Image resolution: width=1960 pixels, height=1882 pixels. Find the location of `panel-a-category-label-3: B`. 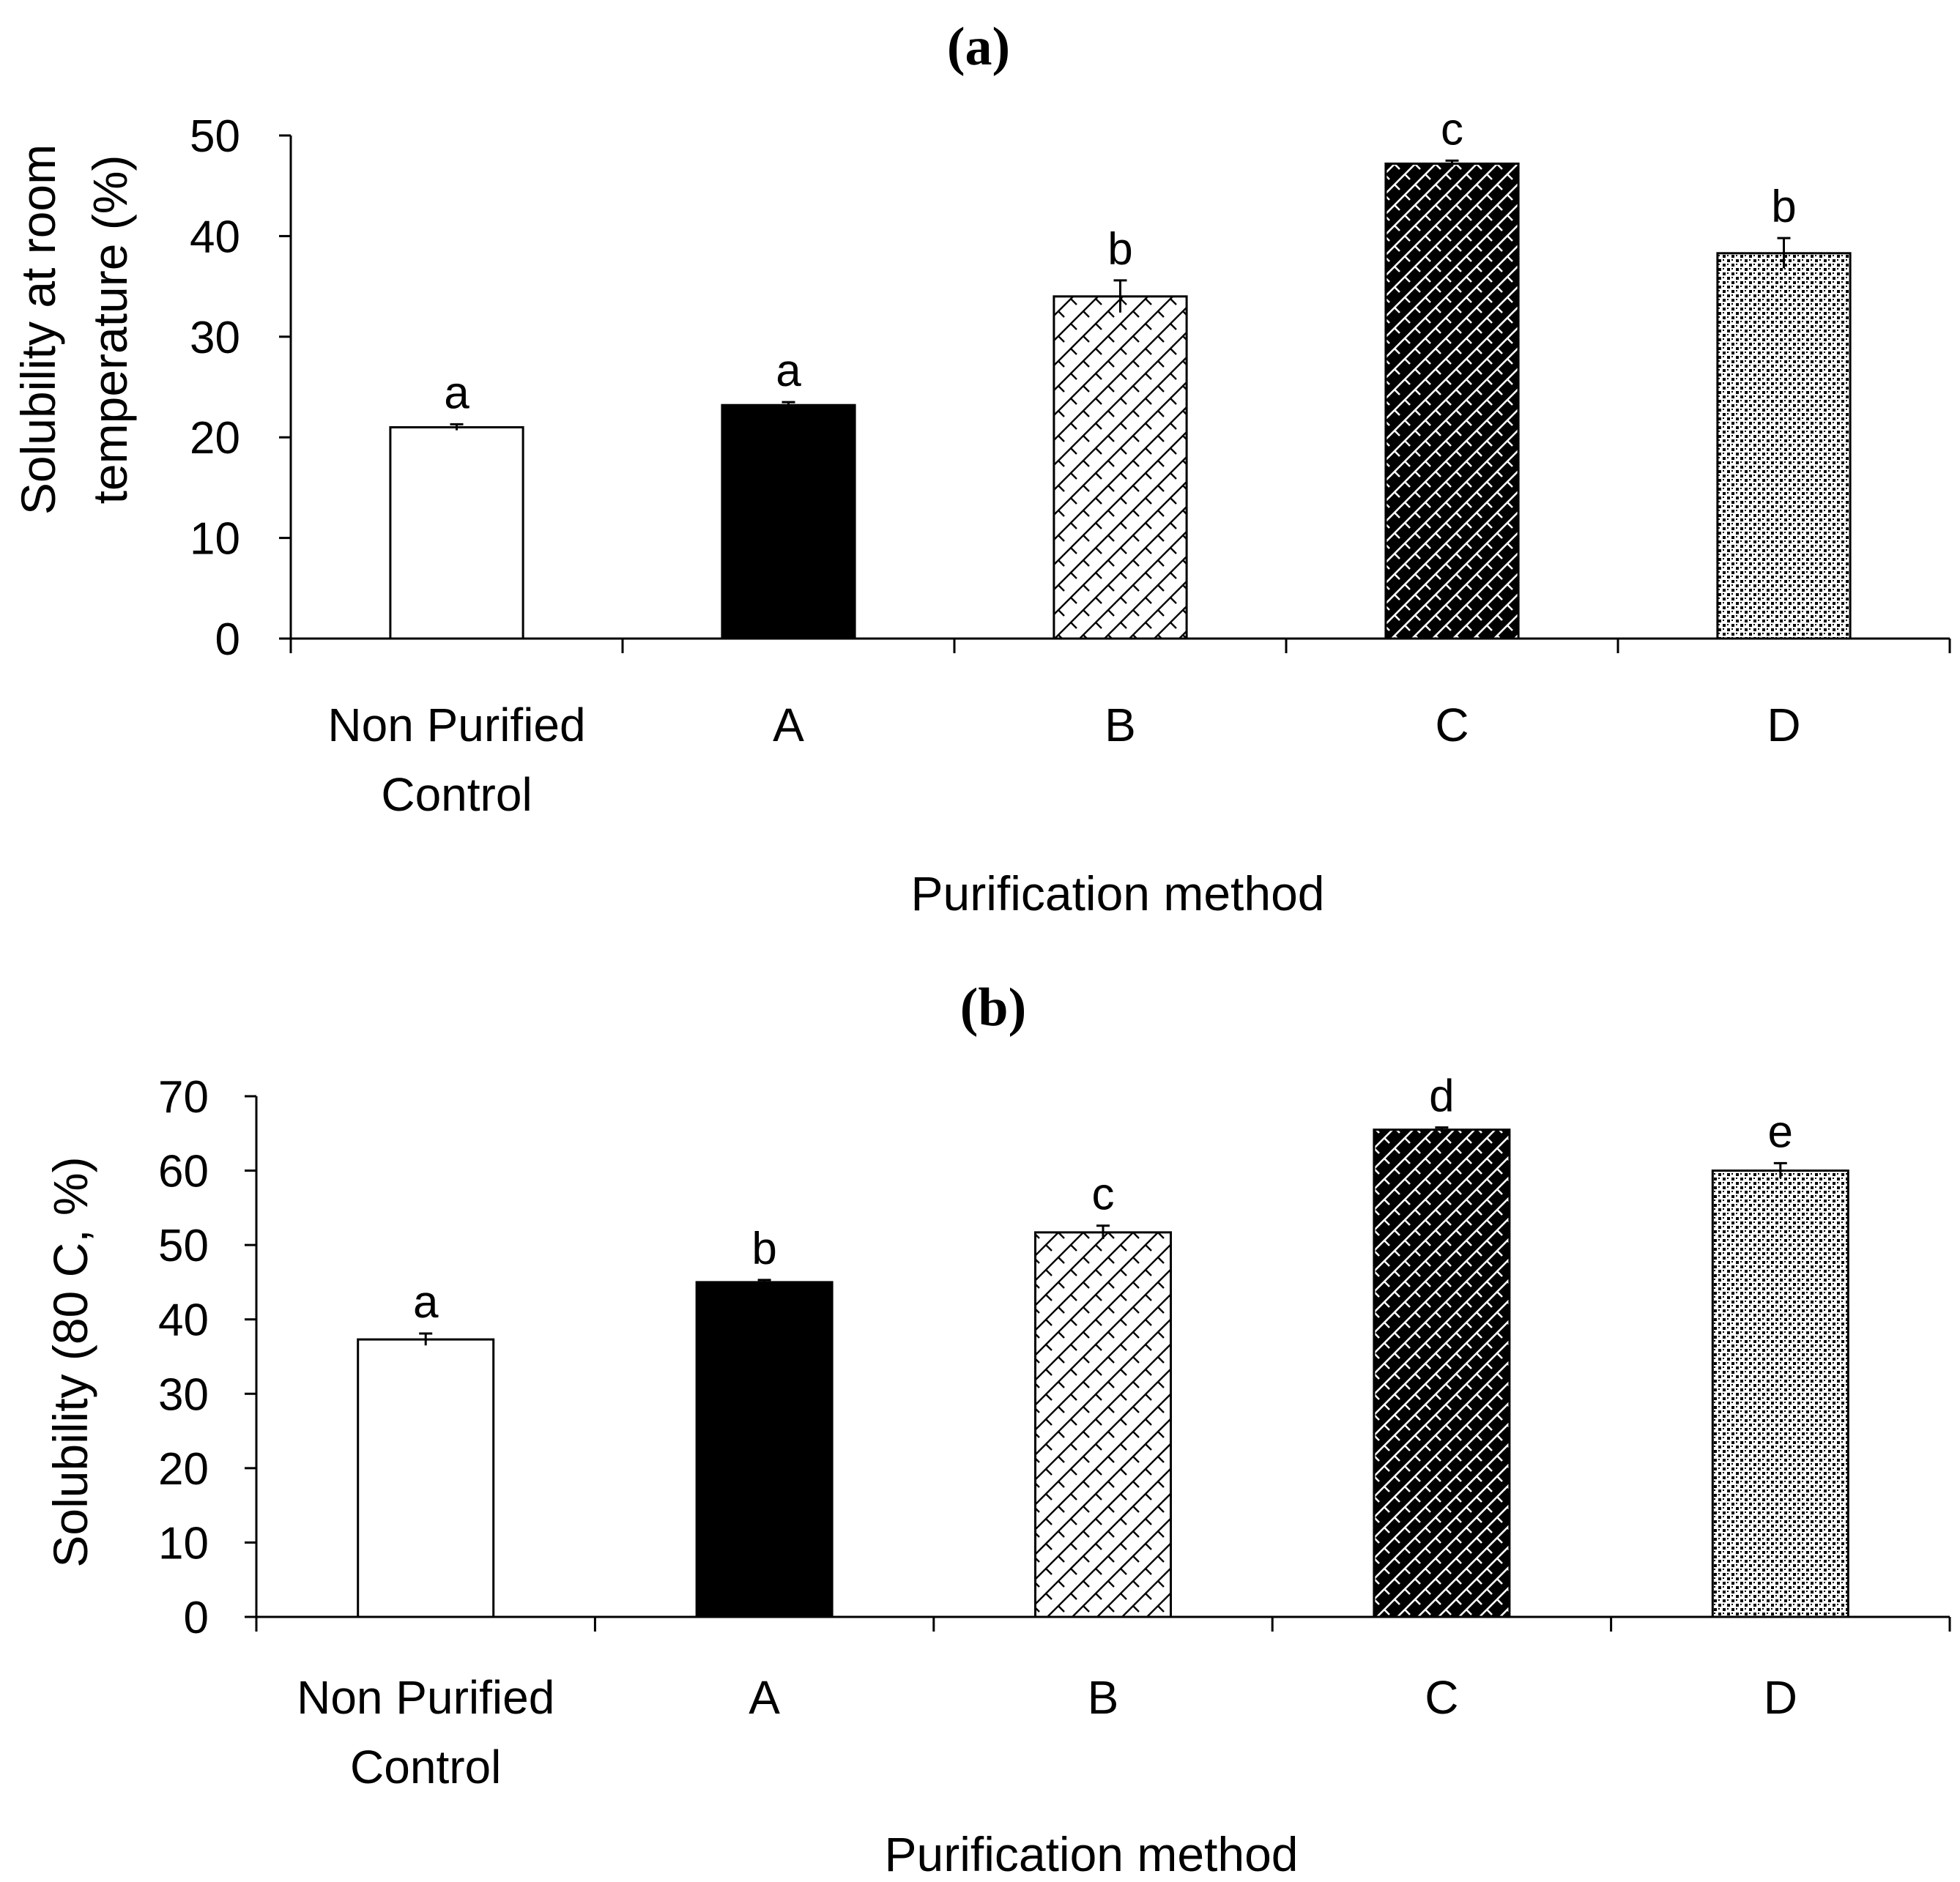

panel-a-category-label-3: B is located at coordinates (1120, 725).